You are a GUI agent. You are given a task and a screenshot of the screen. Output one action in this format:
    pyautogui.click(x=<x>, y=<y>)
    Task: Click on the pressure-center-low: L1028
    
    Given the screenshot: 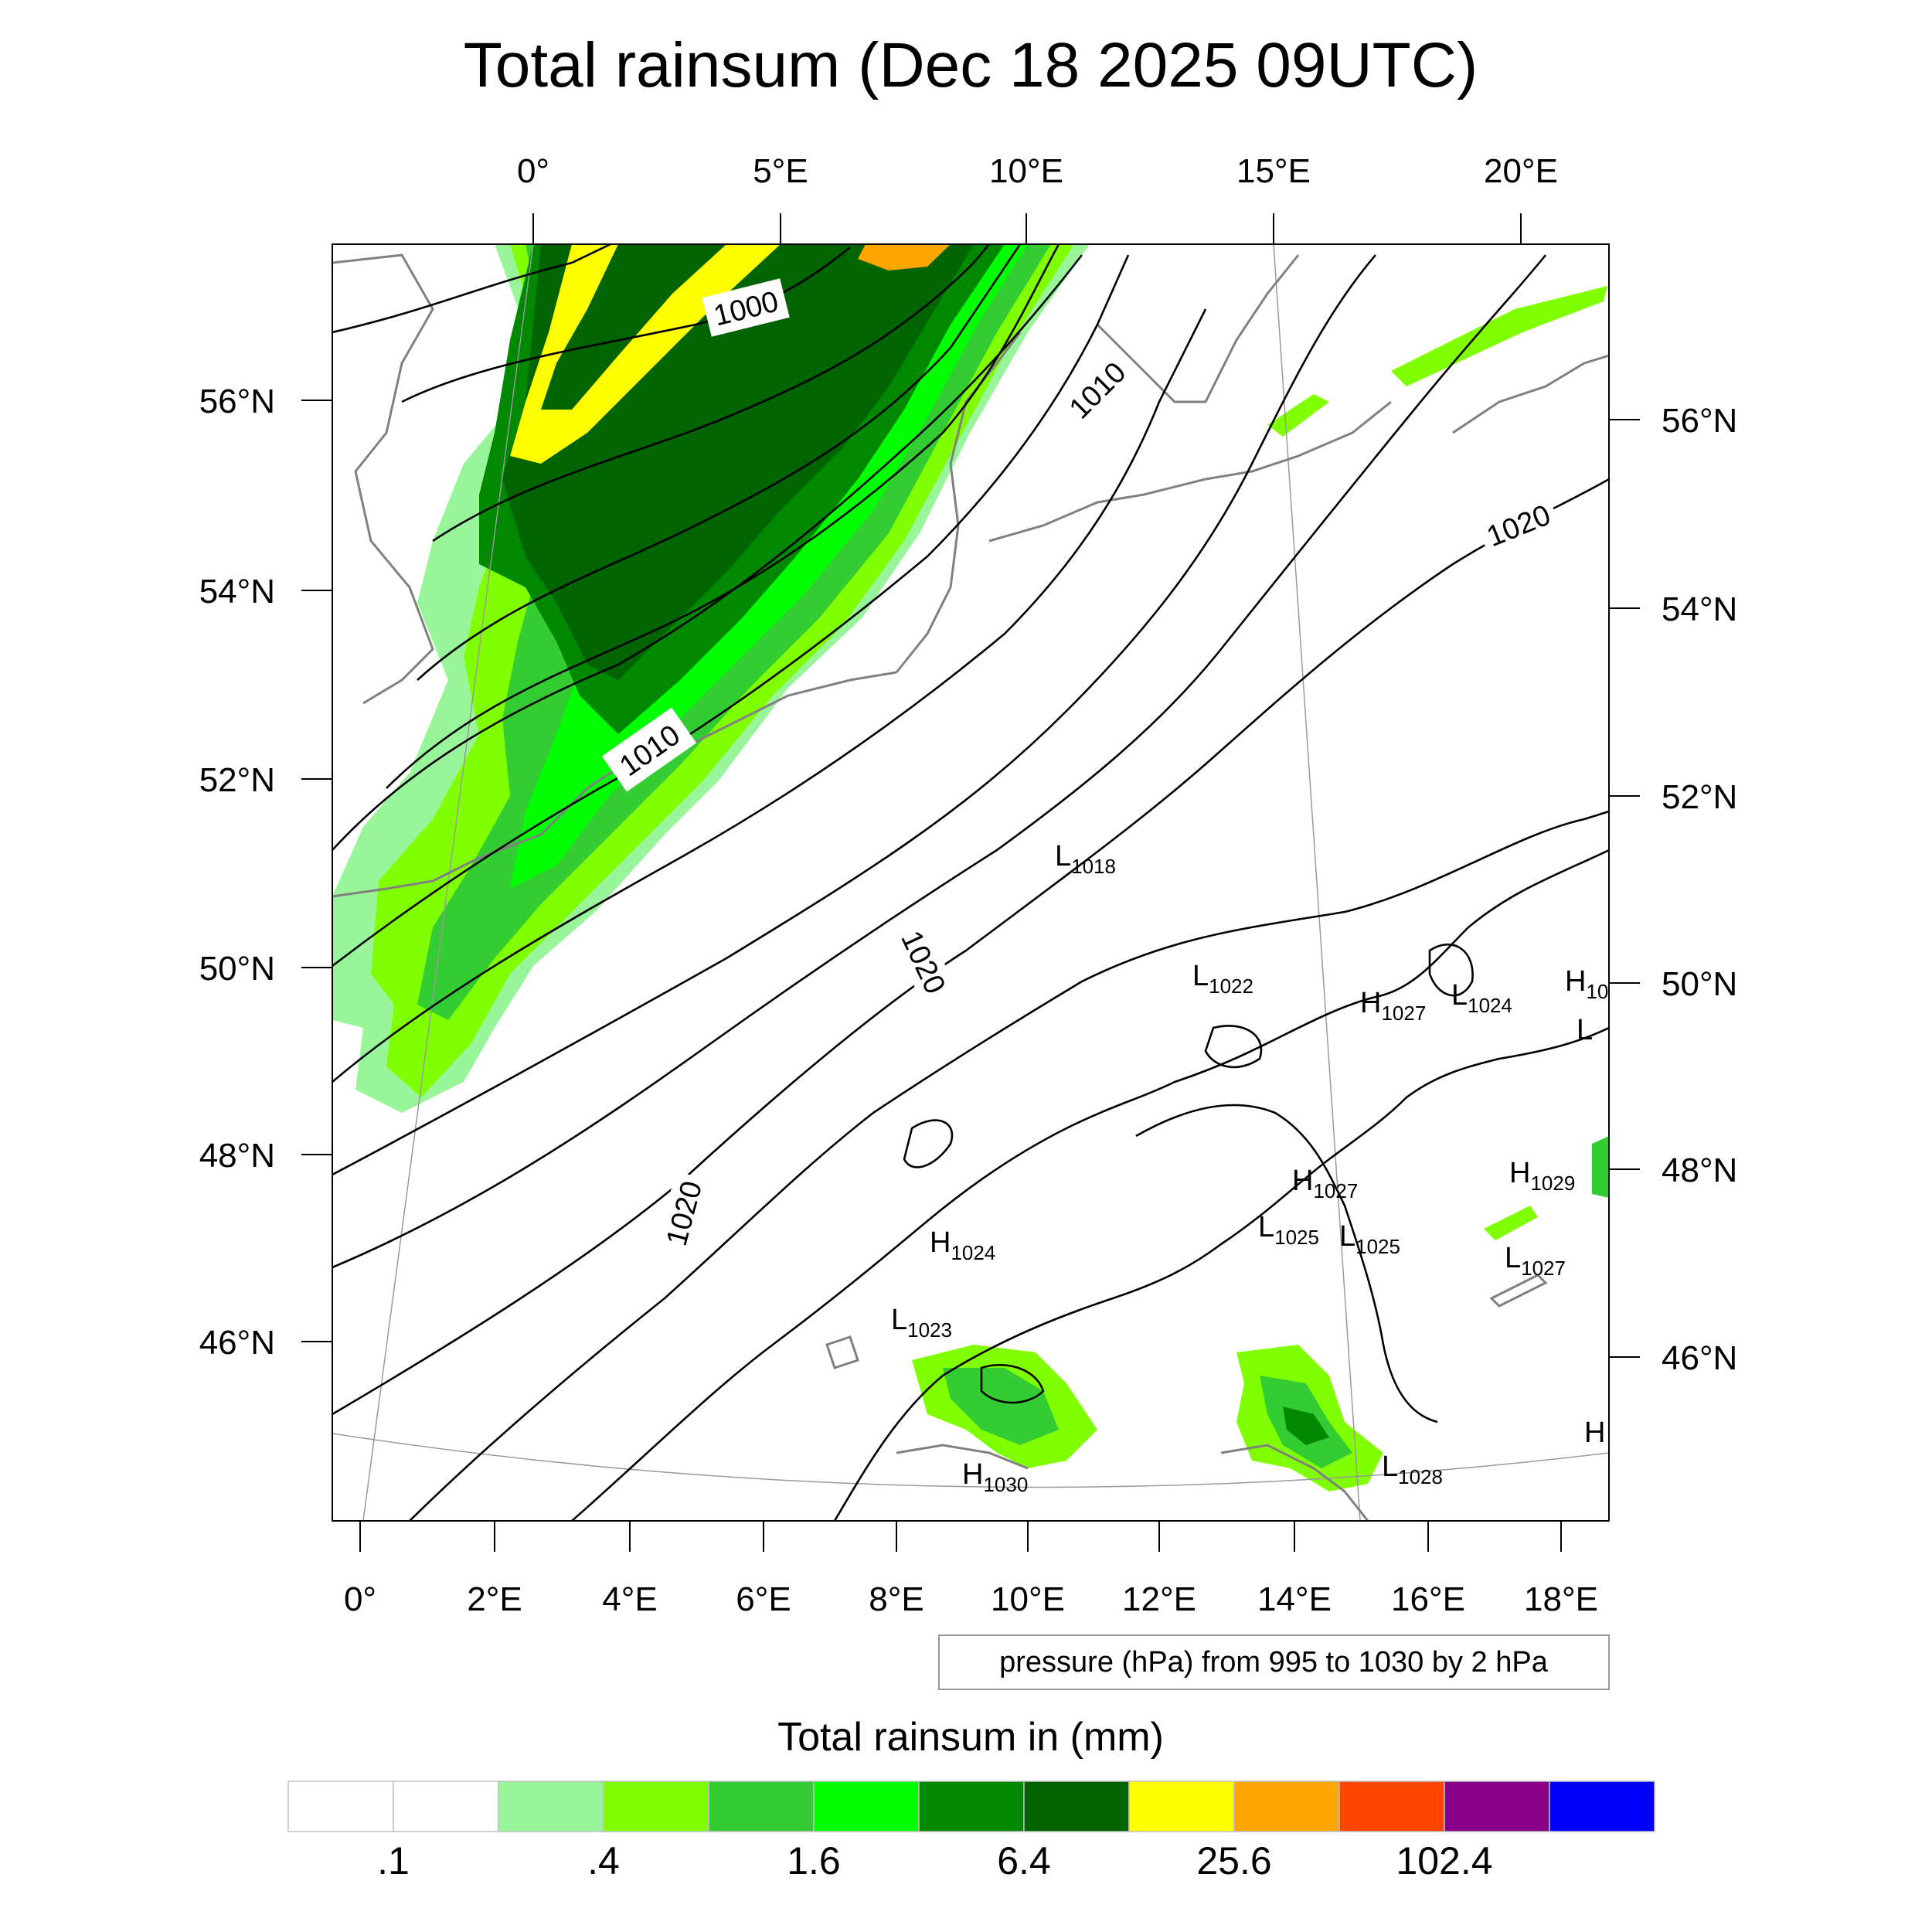 What is the action you would take?
    pyautogui.click(x=1412, y=1469)
    